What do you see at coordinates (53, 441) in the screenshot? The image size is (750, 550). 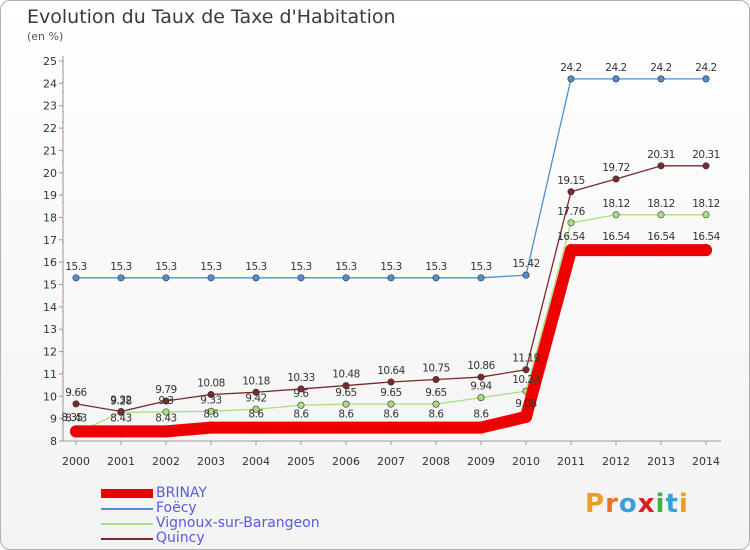 I see `y-tick-label: 8` at bounding box center [53, 441].